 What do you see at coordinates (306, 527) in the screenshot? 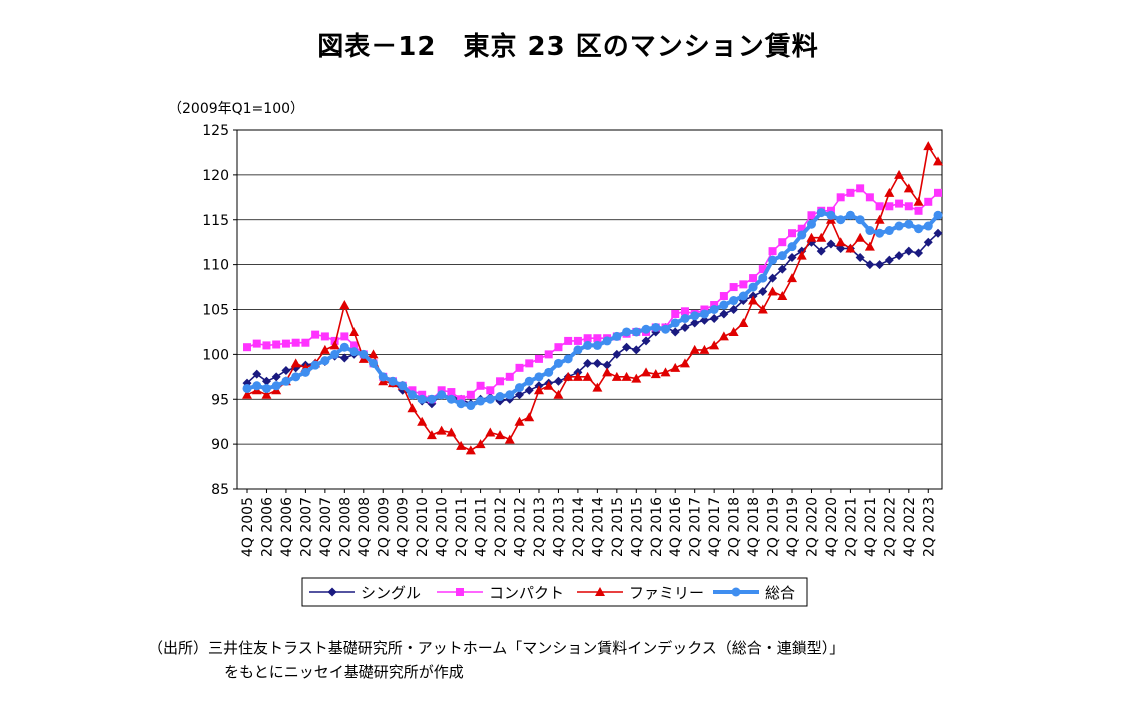
I see `x-tick-label: 2Q 2007` at bounding box center [306, 527].